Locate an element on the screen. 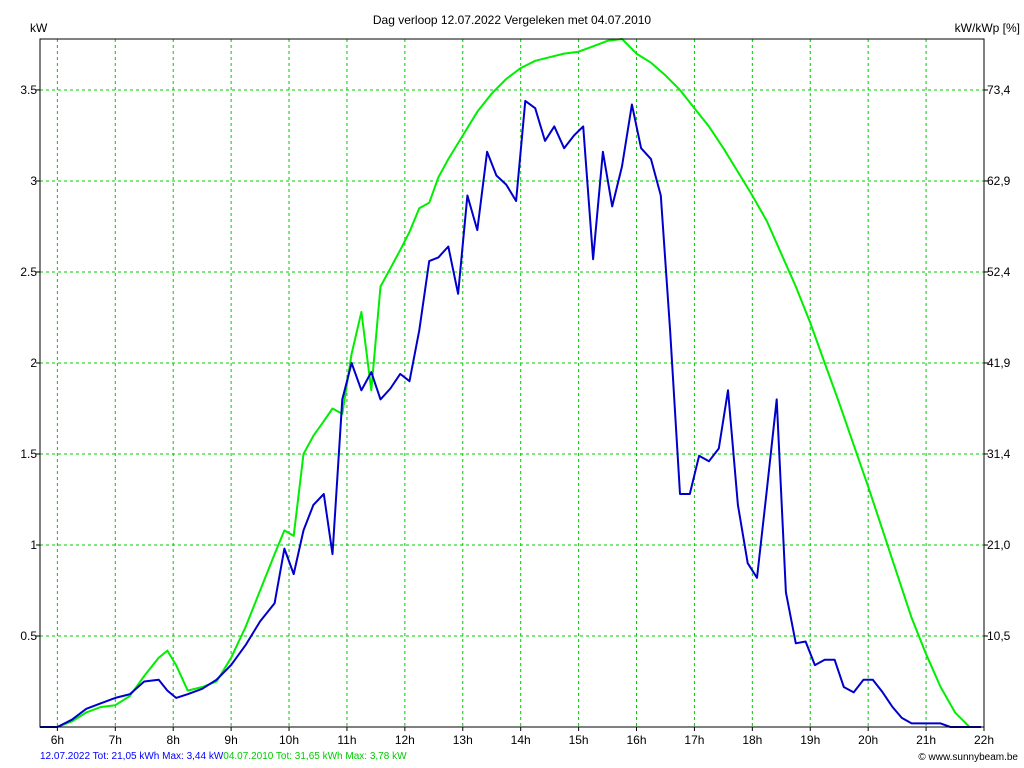  y-tick-label-right: 41,9 is located at coordinates (999, 363).